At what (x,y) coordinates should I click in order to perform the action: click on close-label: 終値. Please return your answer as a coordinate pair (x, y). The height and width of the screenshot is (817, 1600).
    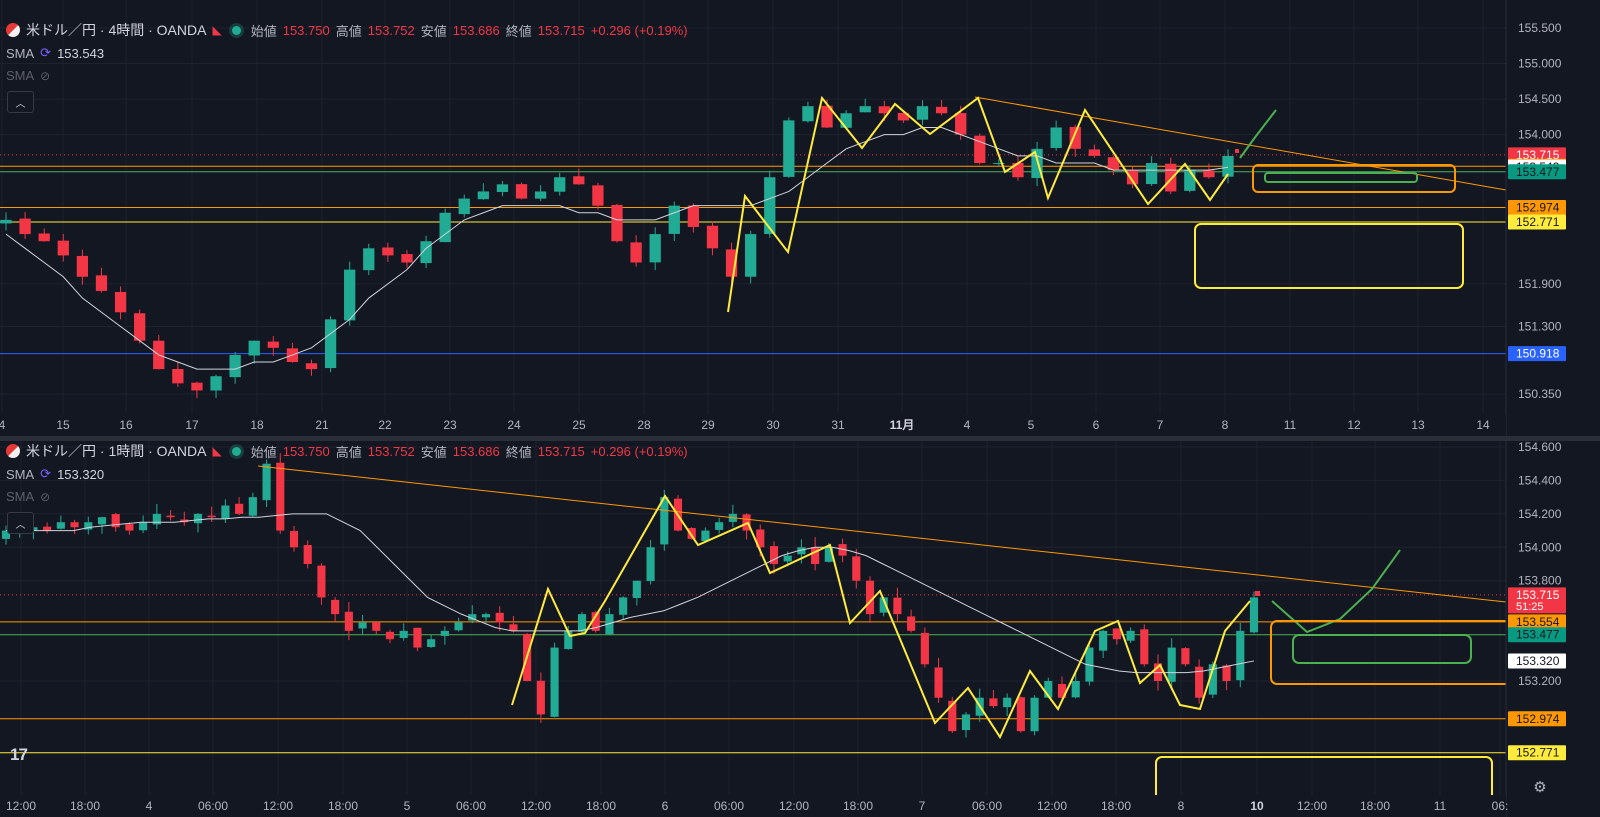
    Looking at the image, I should click on (518, 31).